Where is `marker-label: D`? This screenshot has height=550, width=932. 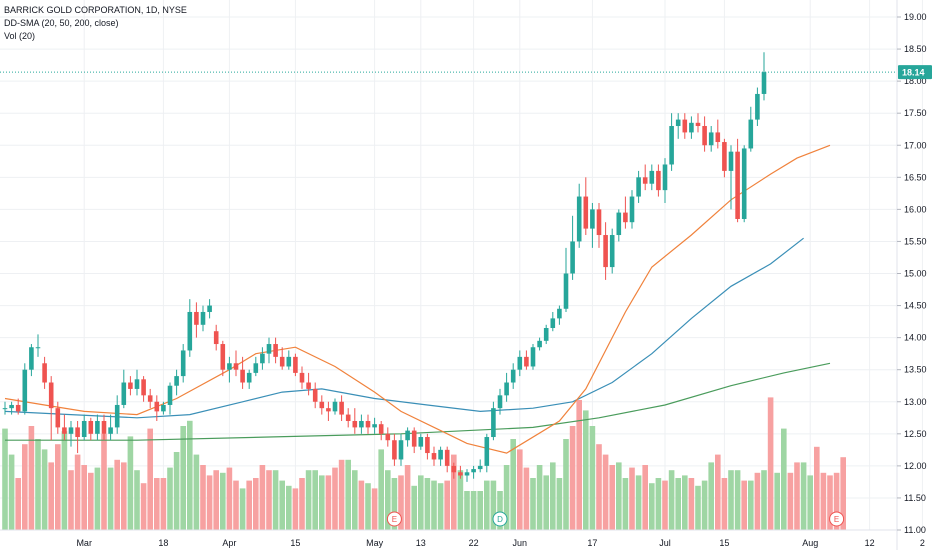 marker-label: D is located at coordinates (500, 519).